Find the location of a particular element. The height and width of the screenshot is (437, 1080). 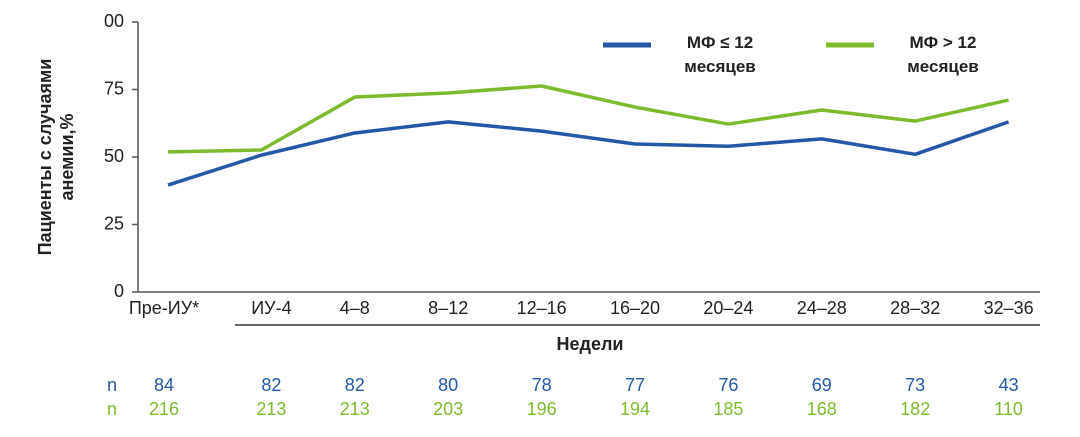

n-value: 196 is located at coordinates (542, 409).